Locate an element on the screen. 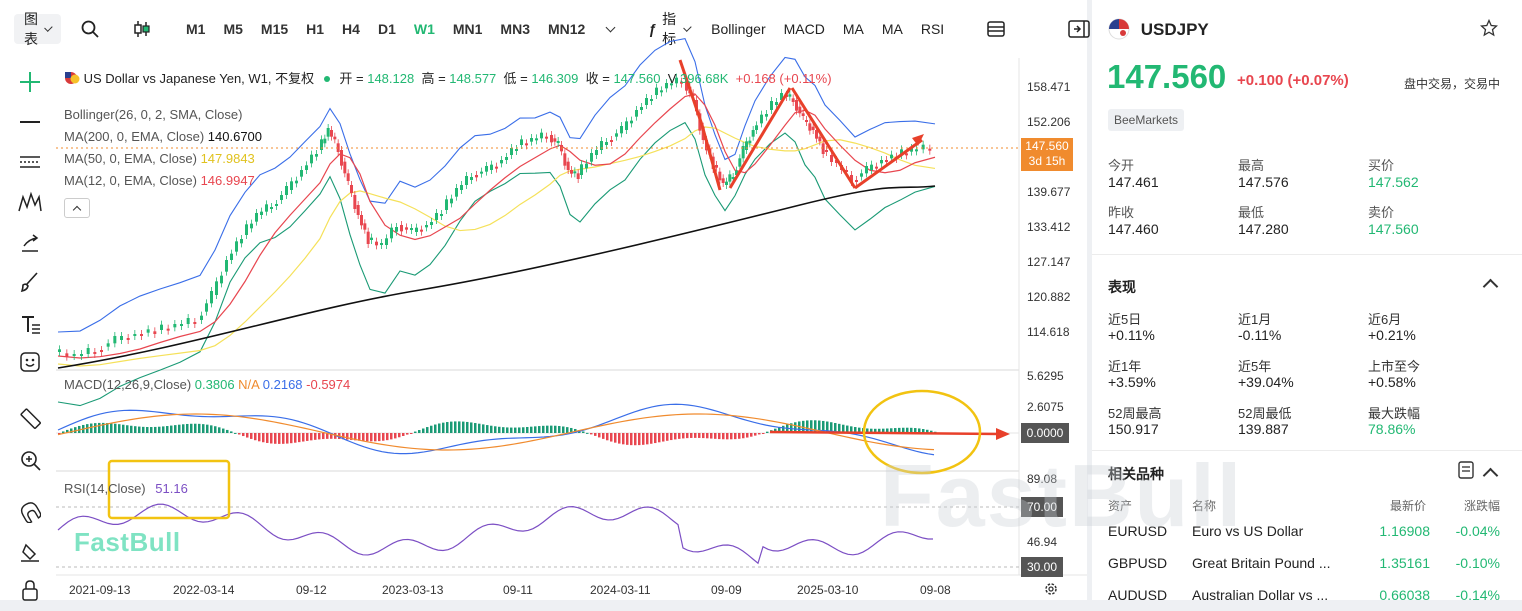 Image resolution: width=1522 pixels, height=611 pixels. eraser-icon is located at coordinates (30, 552).